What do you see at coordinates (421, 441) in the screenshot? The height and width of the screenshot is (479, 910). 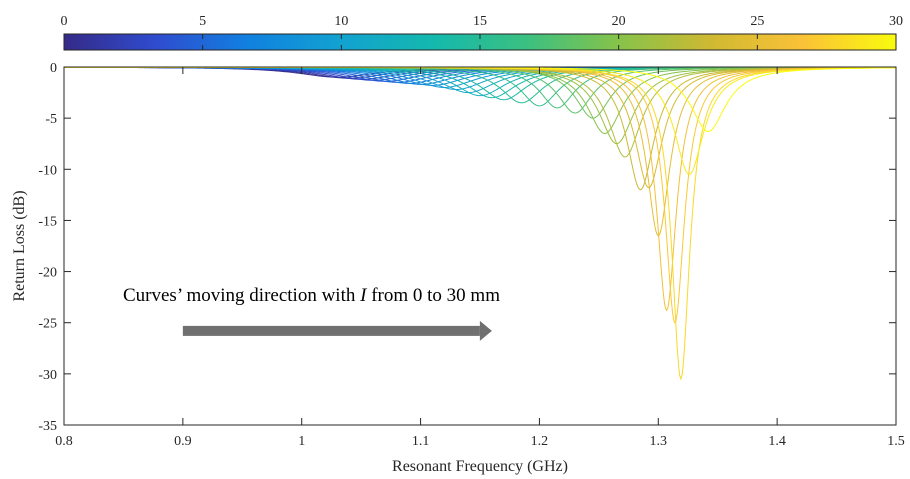 I see `x-tick-label: 1.1` at bounding box center [421, 441].